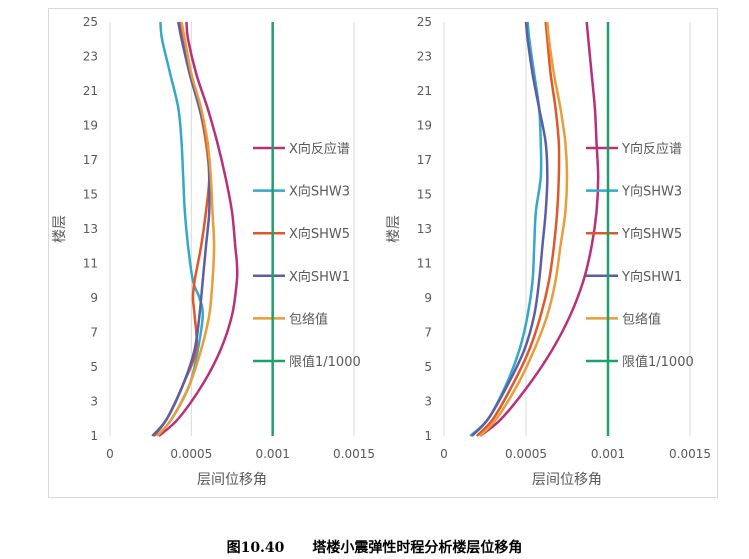 The image size is (749, 559). What do you see at coordinates (319, 192) in the screenshot?
I see `legend-label: X向SHW3` at bounding box center [319, 192].